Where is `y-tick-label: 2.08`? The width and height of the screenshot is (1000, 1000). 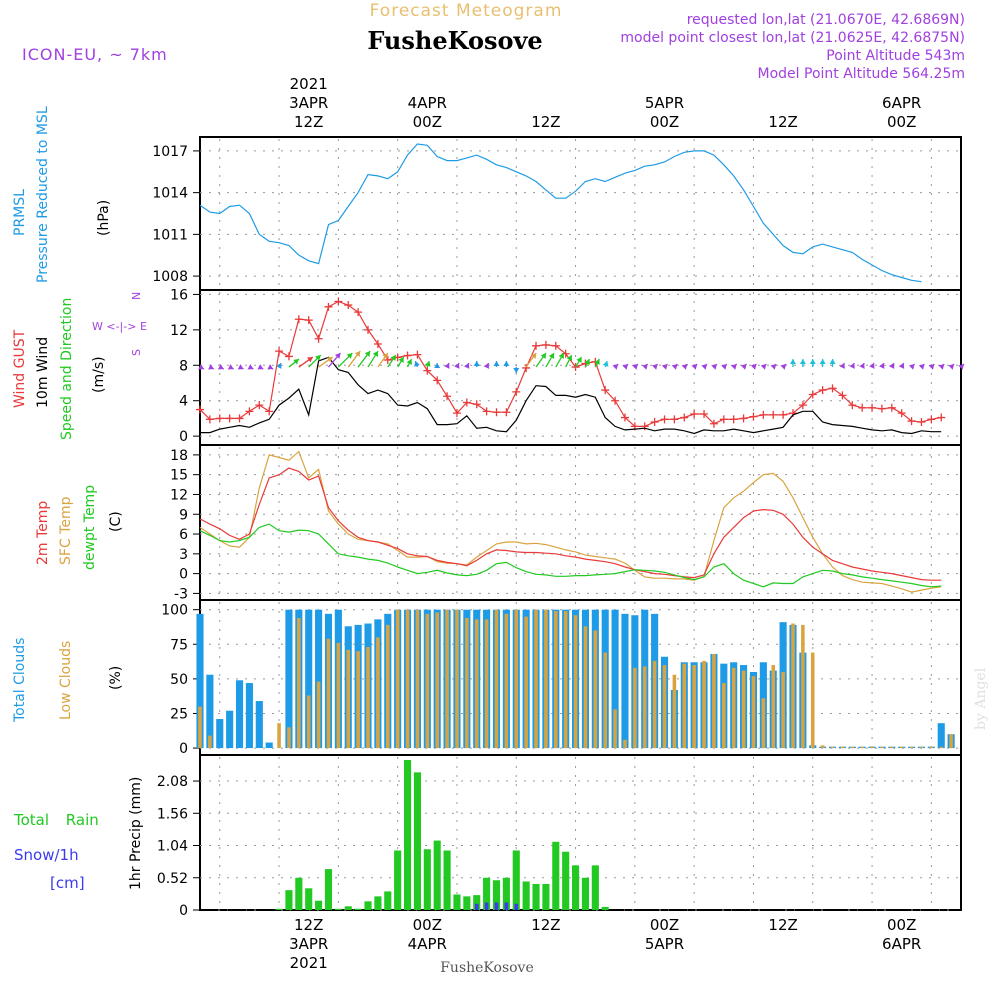 y-tick-label: 2.08 is located at coordinates (172, 782).